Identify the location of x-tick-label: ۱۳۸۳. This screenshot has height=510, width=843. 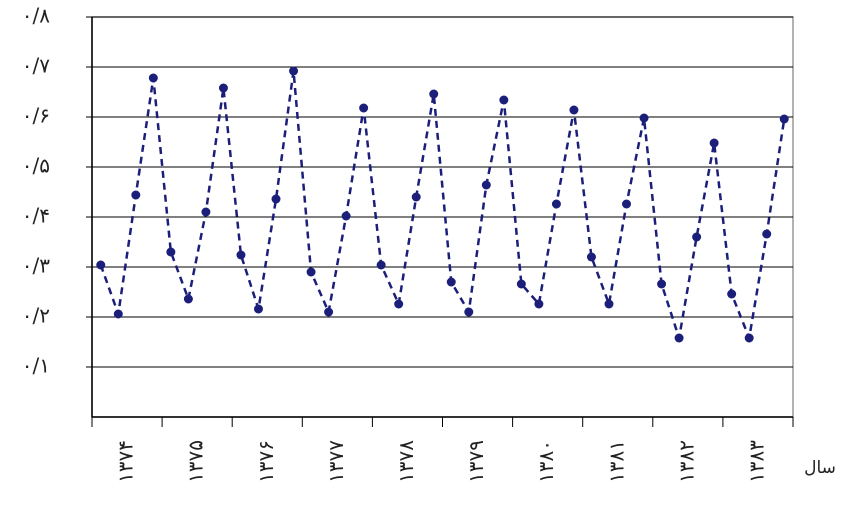
(756, 461).